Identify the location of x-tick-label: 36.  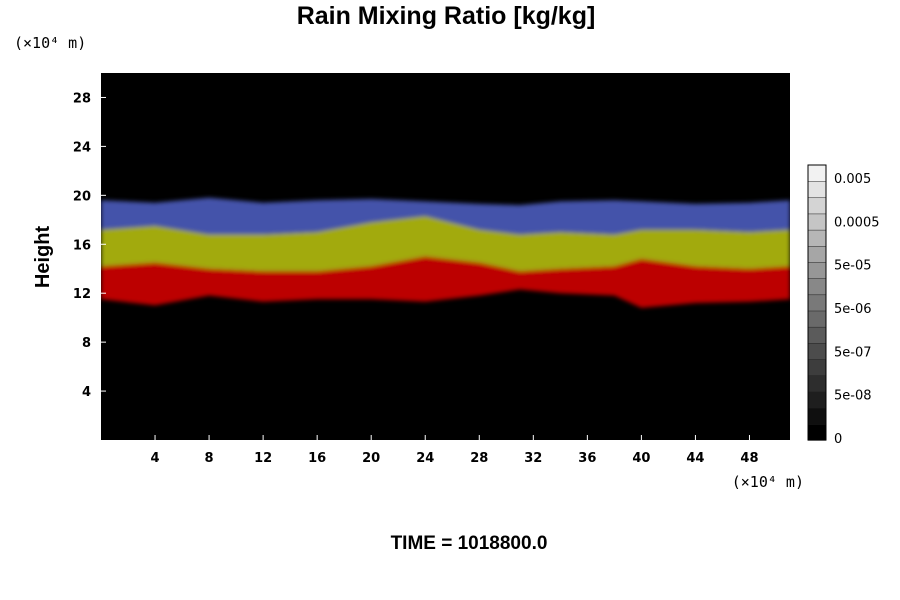
(587, 458).